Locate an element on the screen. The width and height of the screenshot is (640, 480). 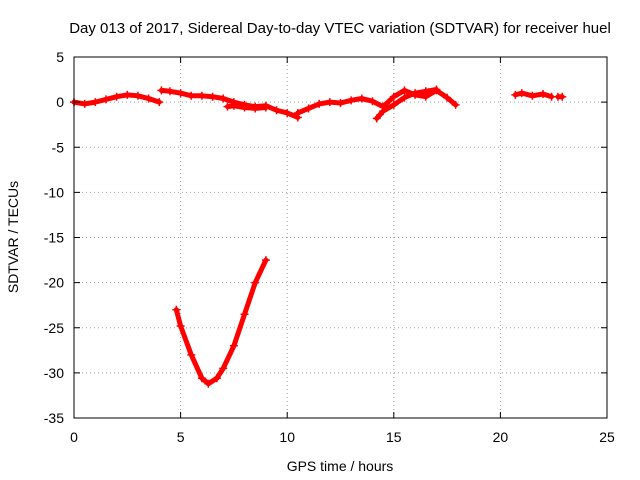
y-tick-label: -25 is located at coordinates (54, 328).